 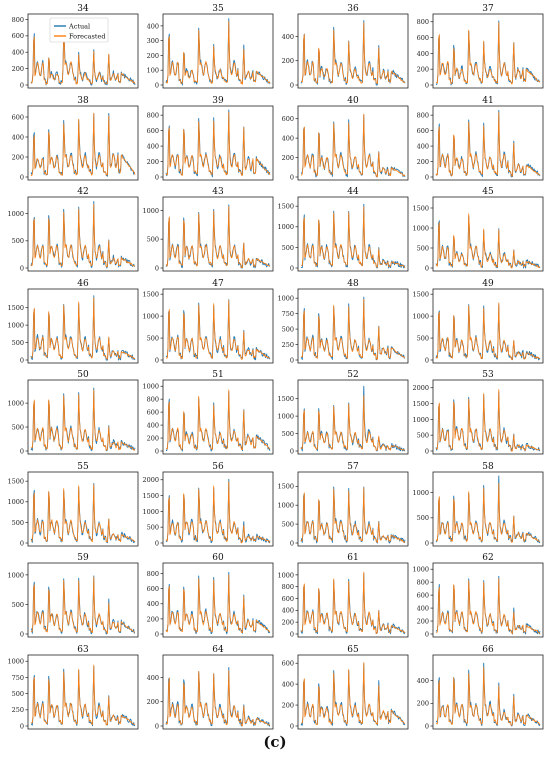 What do you see at coordinates (83, 101) in the screenshot?
I see `subplot-title: 38` at bounding box center [83, 101].